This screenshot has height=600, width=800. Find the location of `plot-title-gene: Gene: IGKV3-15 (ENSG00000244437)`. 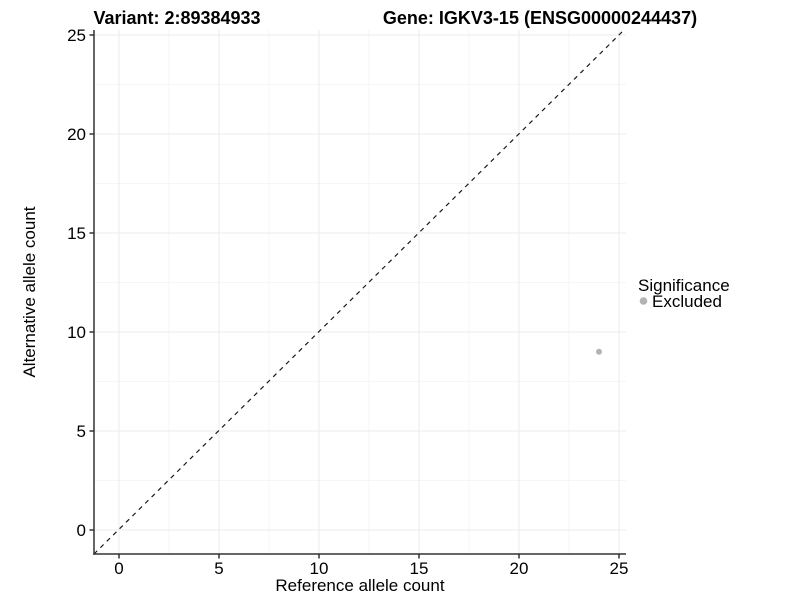

plot-title-gene: Gene: IGKV3-15 (ENSG00000244437) is located at coordinates (540, 18).